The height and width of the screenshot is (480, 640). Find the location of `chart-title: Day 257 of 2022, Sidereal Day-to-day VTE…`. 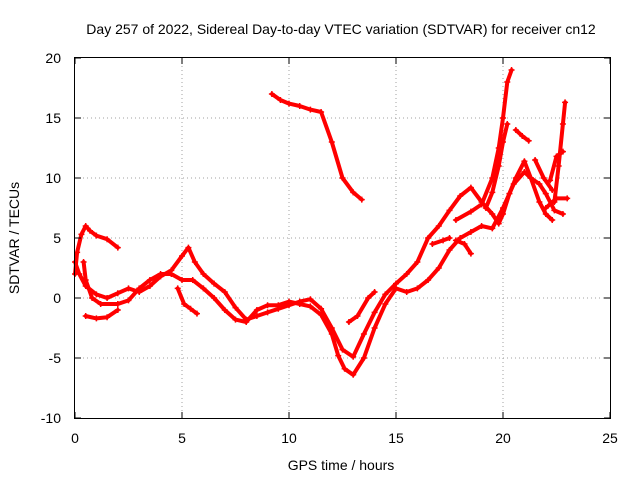

chart-title: Day 257 of 2022, Sidereal Day-to-day VTE… is located at coordinates (341, 29).